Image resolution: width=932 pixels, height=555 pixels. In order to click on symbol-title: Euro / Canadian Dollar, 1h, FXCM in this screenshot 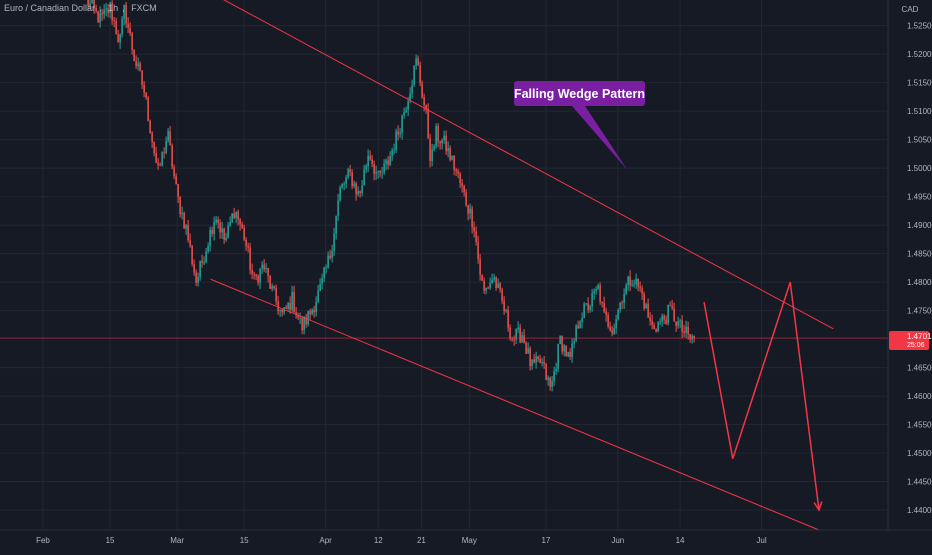, I will do `click(80, 8)`.